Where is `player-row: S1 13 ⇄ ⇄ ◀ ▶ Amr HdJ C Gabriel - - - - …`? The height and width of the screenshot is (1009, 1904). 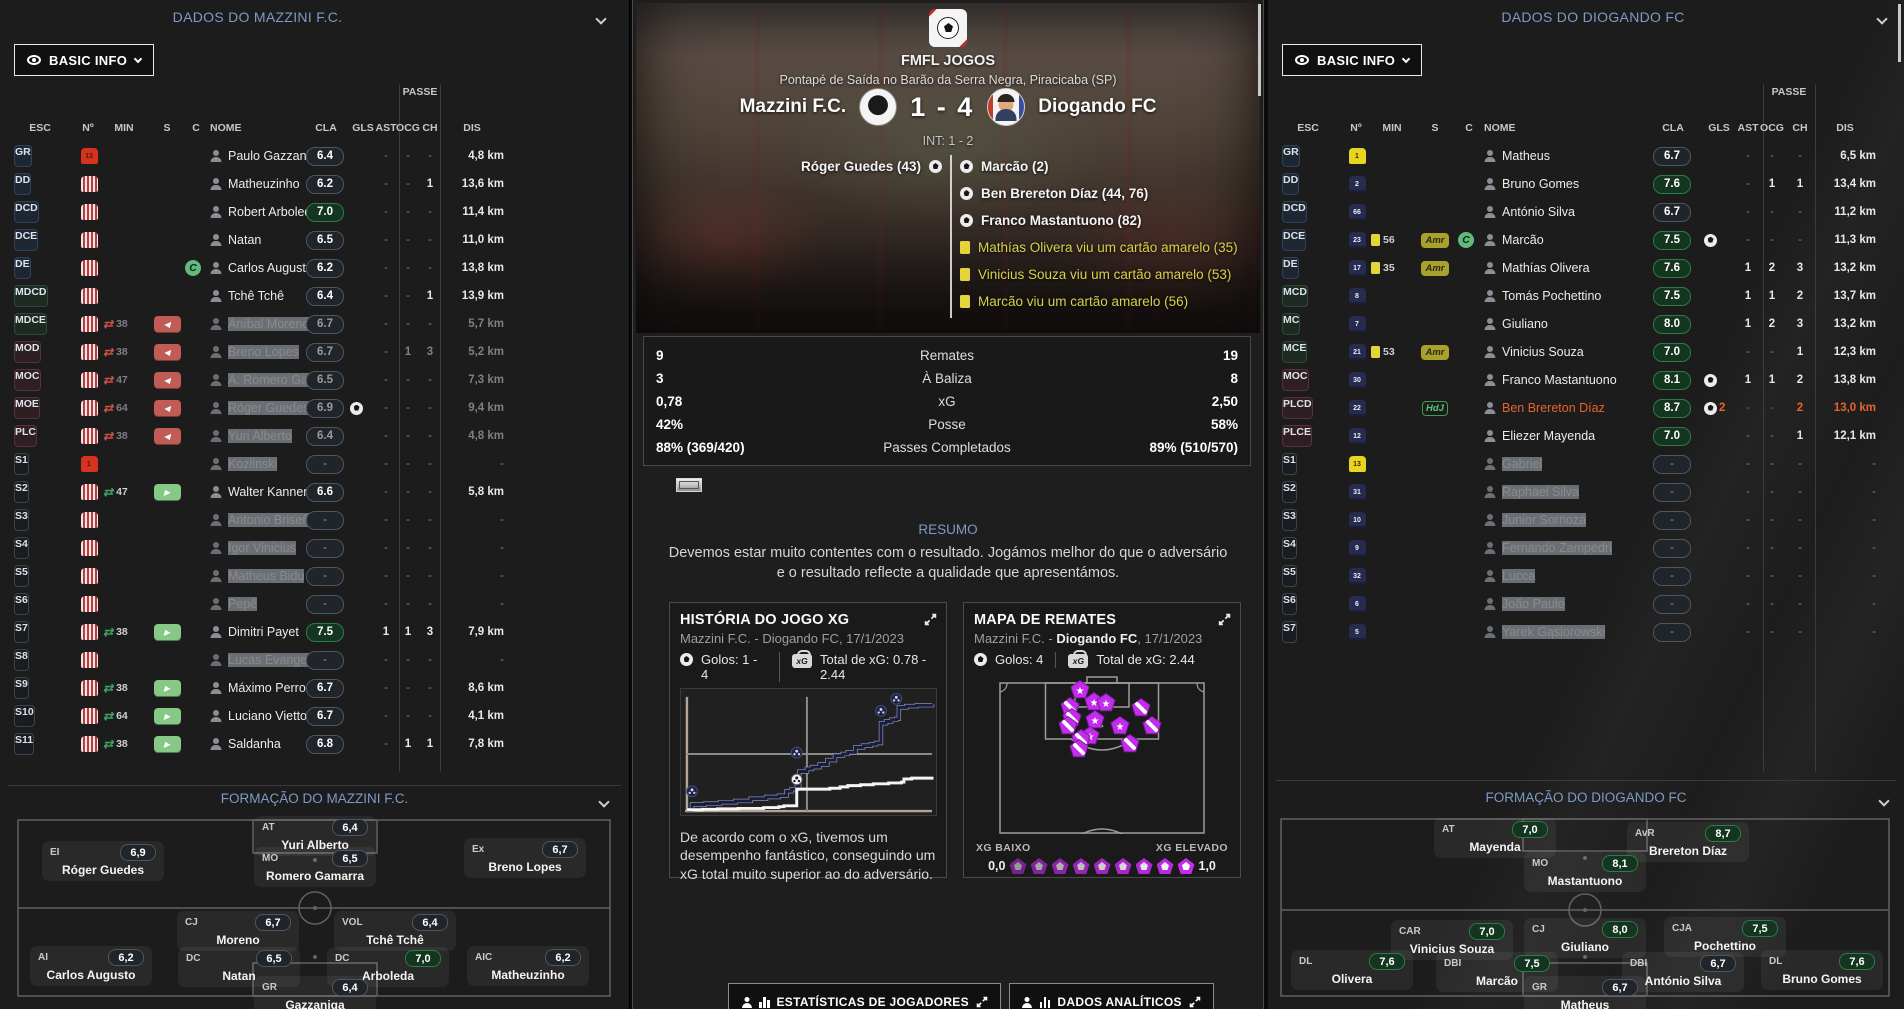 player-row: S1 13 ⇄ ⇄ ◀ ▶ Amr HdJ C Gabriel - - - - … is located at coordinates (1586, 464).